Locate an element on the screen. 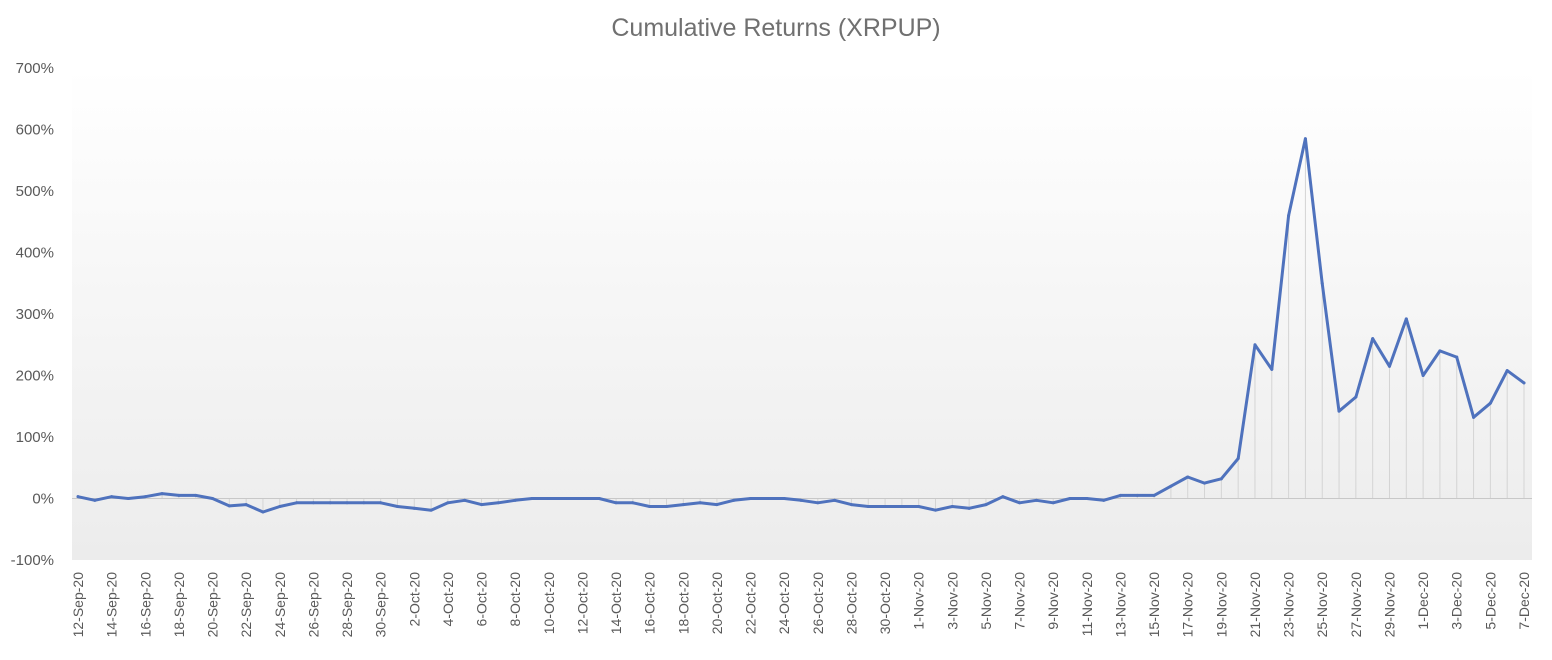 Image resolution: width=1552 pixels, height=660 pixels. x-tick-label: 27-Nov-20 is located at coordinates (1356, 605).